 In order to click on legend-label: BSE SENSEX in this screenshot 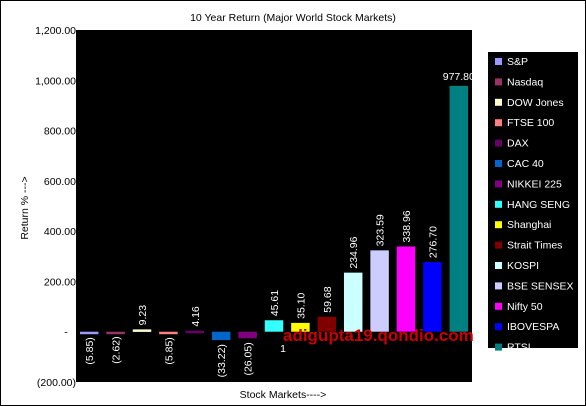, I will do `click(540, 286)`.